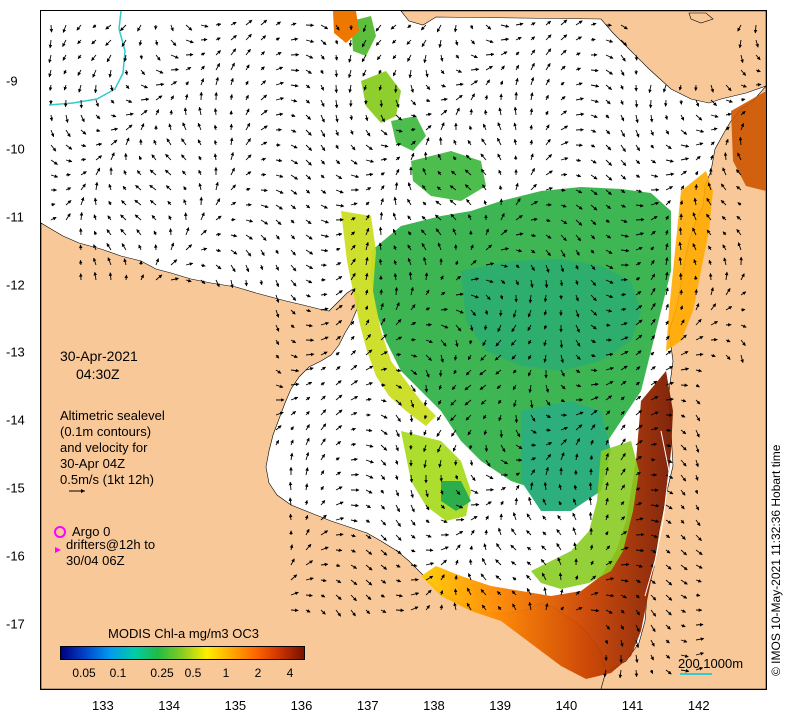 The width and height of the screenshot is (792, 716). What do you see at coordinates (104, 447) in the screenshot?
I see `legend-line-3: and velocity for` at bounding box center [104, 447].